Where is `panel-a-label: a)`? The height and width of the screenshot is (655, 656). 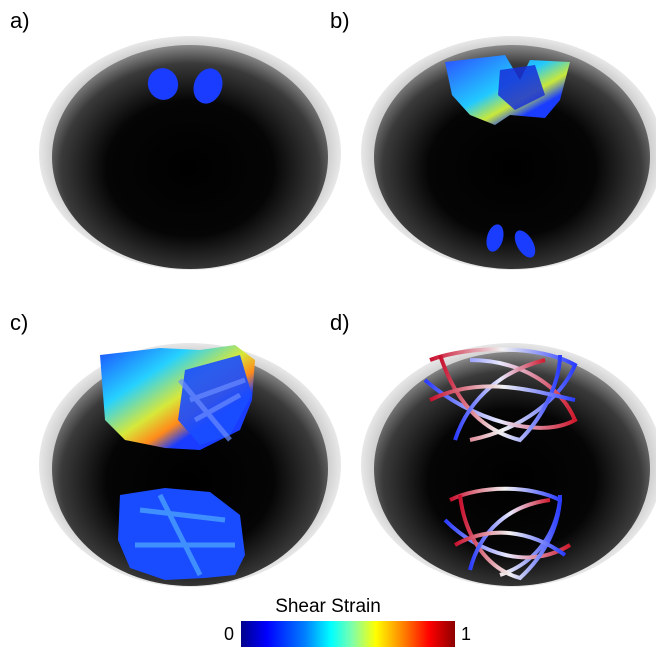
panel-a-label: a) is located at coordinates (20, 20).